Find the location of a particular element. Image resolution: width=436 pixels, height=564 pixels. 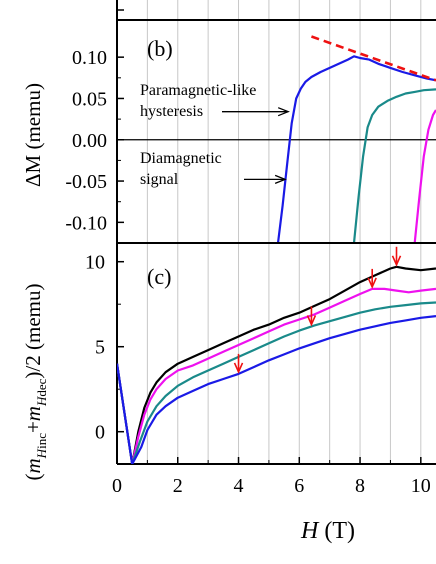

annotation-arrow-paramagnetic-head is located at coordinates (283, 112).